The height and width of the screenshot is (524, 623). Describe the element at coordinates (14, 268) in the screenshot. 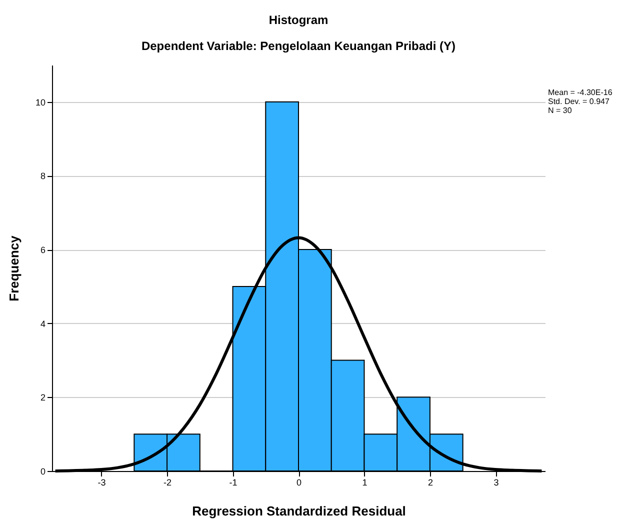

I see `y-axis-title: Frequency` at that location.